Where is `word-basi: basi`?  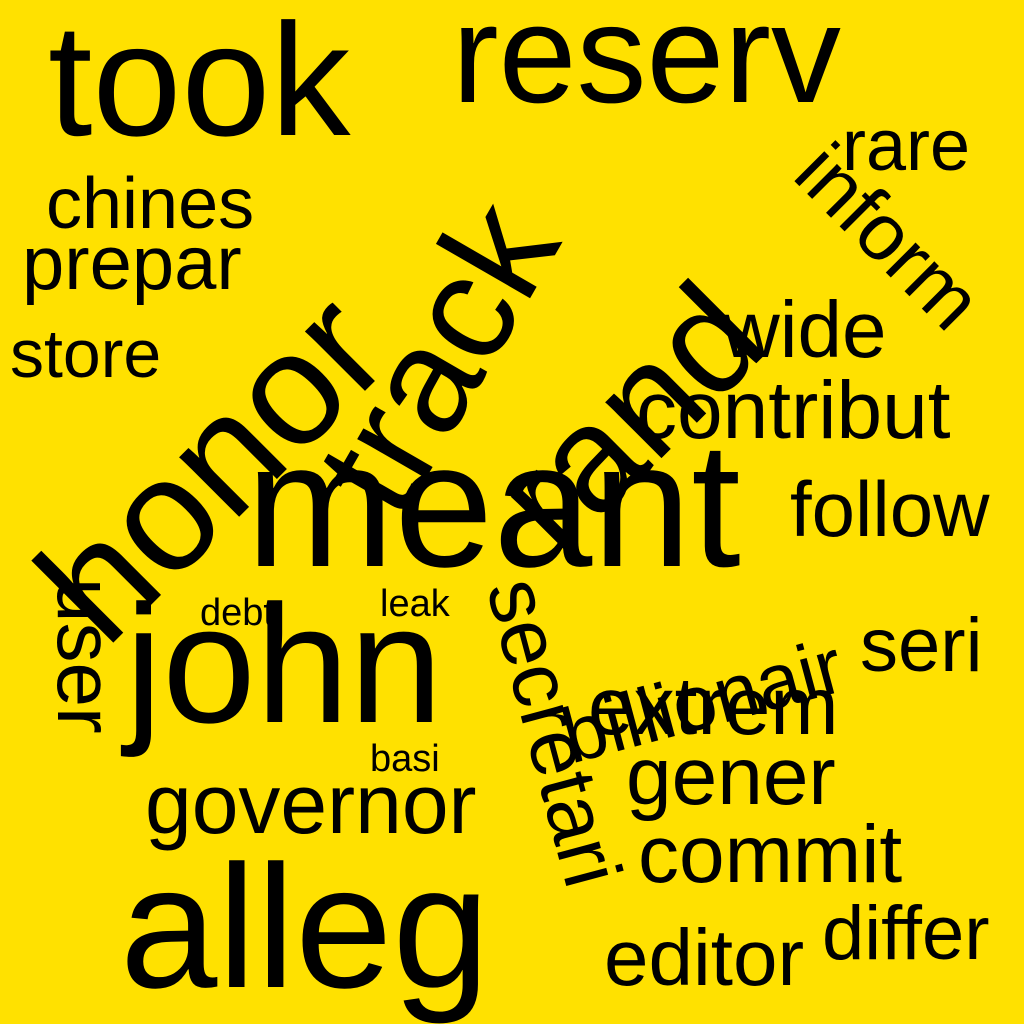 word-basi: basi is located at coordinates (405, 759).